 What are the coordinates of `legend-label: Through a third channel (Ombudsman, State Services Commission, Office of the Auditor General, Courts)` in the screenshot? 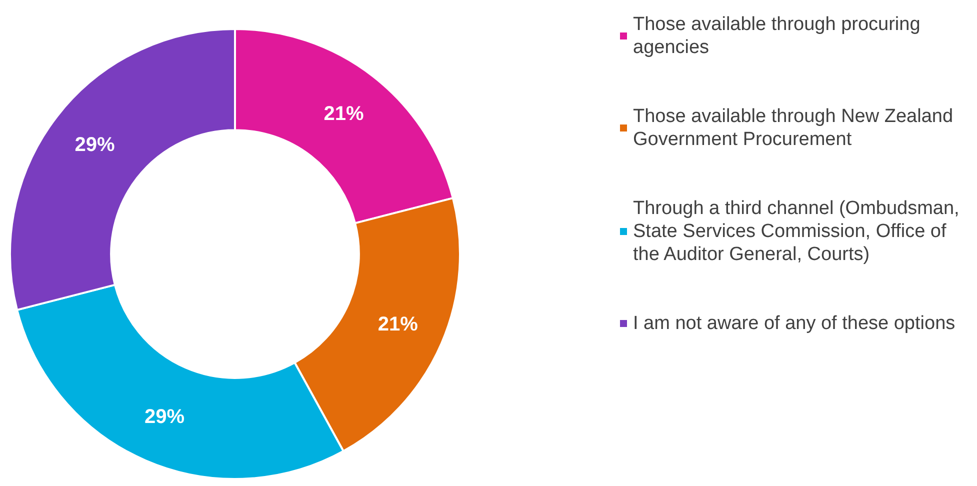 It's located at (799, 231).